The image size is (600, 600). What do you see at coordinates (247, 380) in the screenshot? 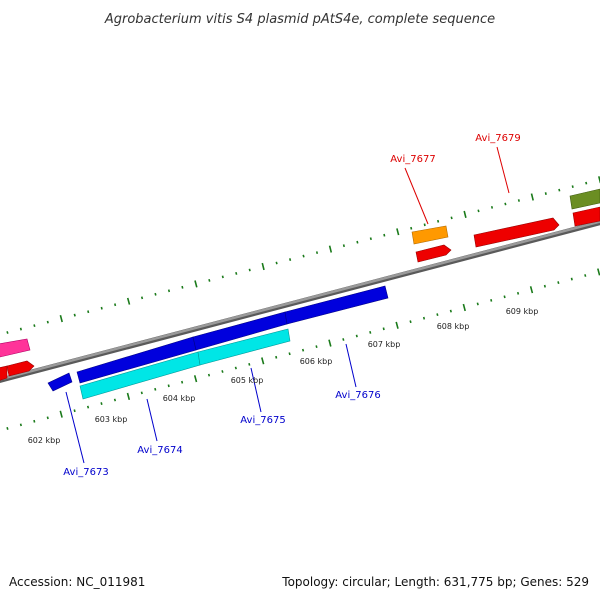
I see `scale-label-605kbp: 605 kbp` at bounding box center [247, 380].